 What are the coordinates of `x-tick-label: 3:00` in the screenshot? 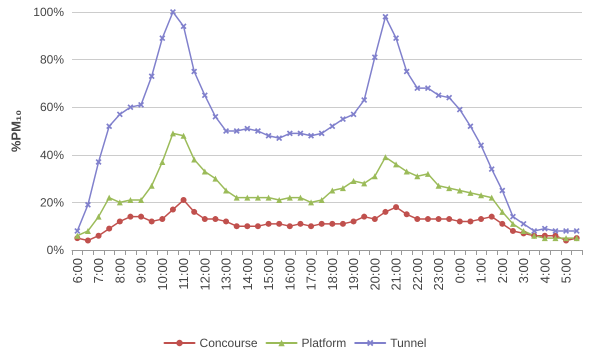 It's located at (524, 271).